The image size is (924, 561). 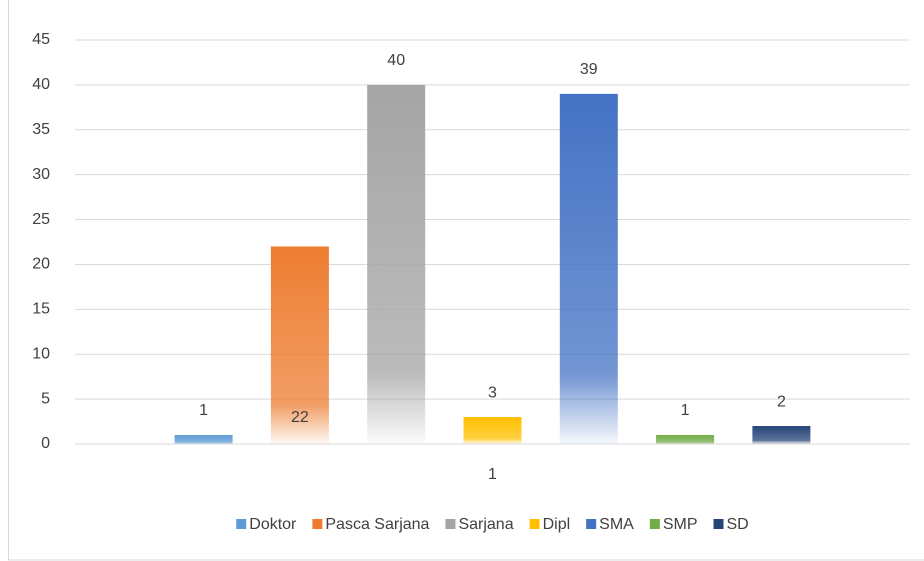 What do you see at coordinates (396, 60) in the screenshot?
I see `data-label: 40` at bounding box center [396, 60].